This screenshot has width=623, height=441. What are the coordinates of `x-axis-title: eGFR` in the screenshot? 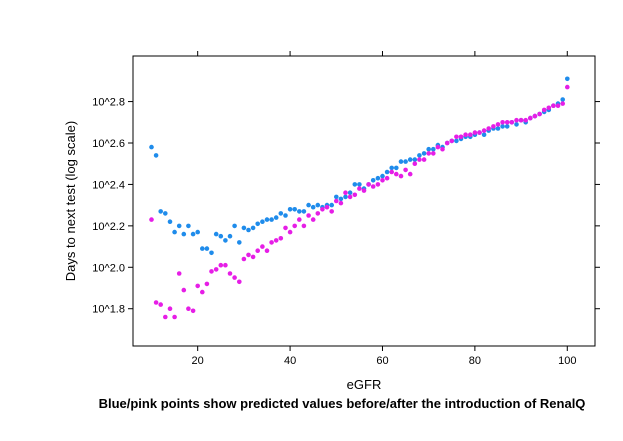 It's located at (364, 384).